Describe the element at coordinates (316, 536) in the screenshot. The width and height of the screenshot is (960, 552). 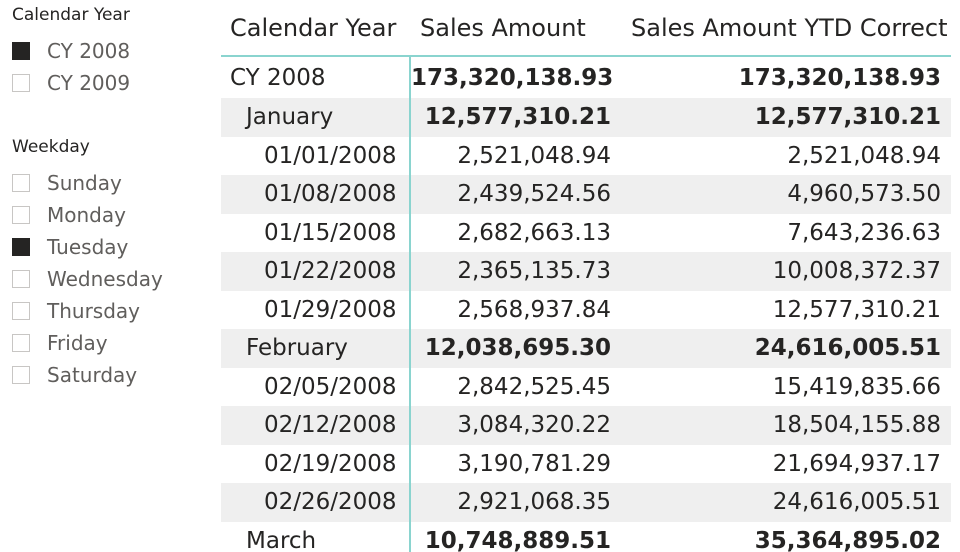
I see `row-header-cell: March` at that location.